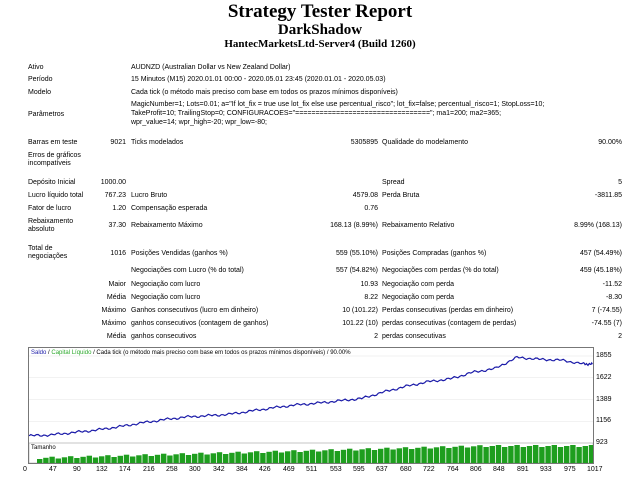  Describe the element at coordinates (166, 284) in the screenshot. I see `maior-lucro-label: Negociação com lucro` at that location.